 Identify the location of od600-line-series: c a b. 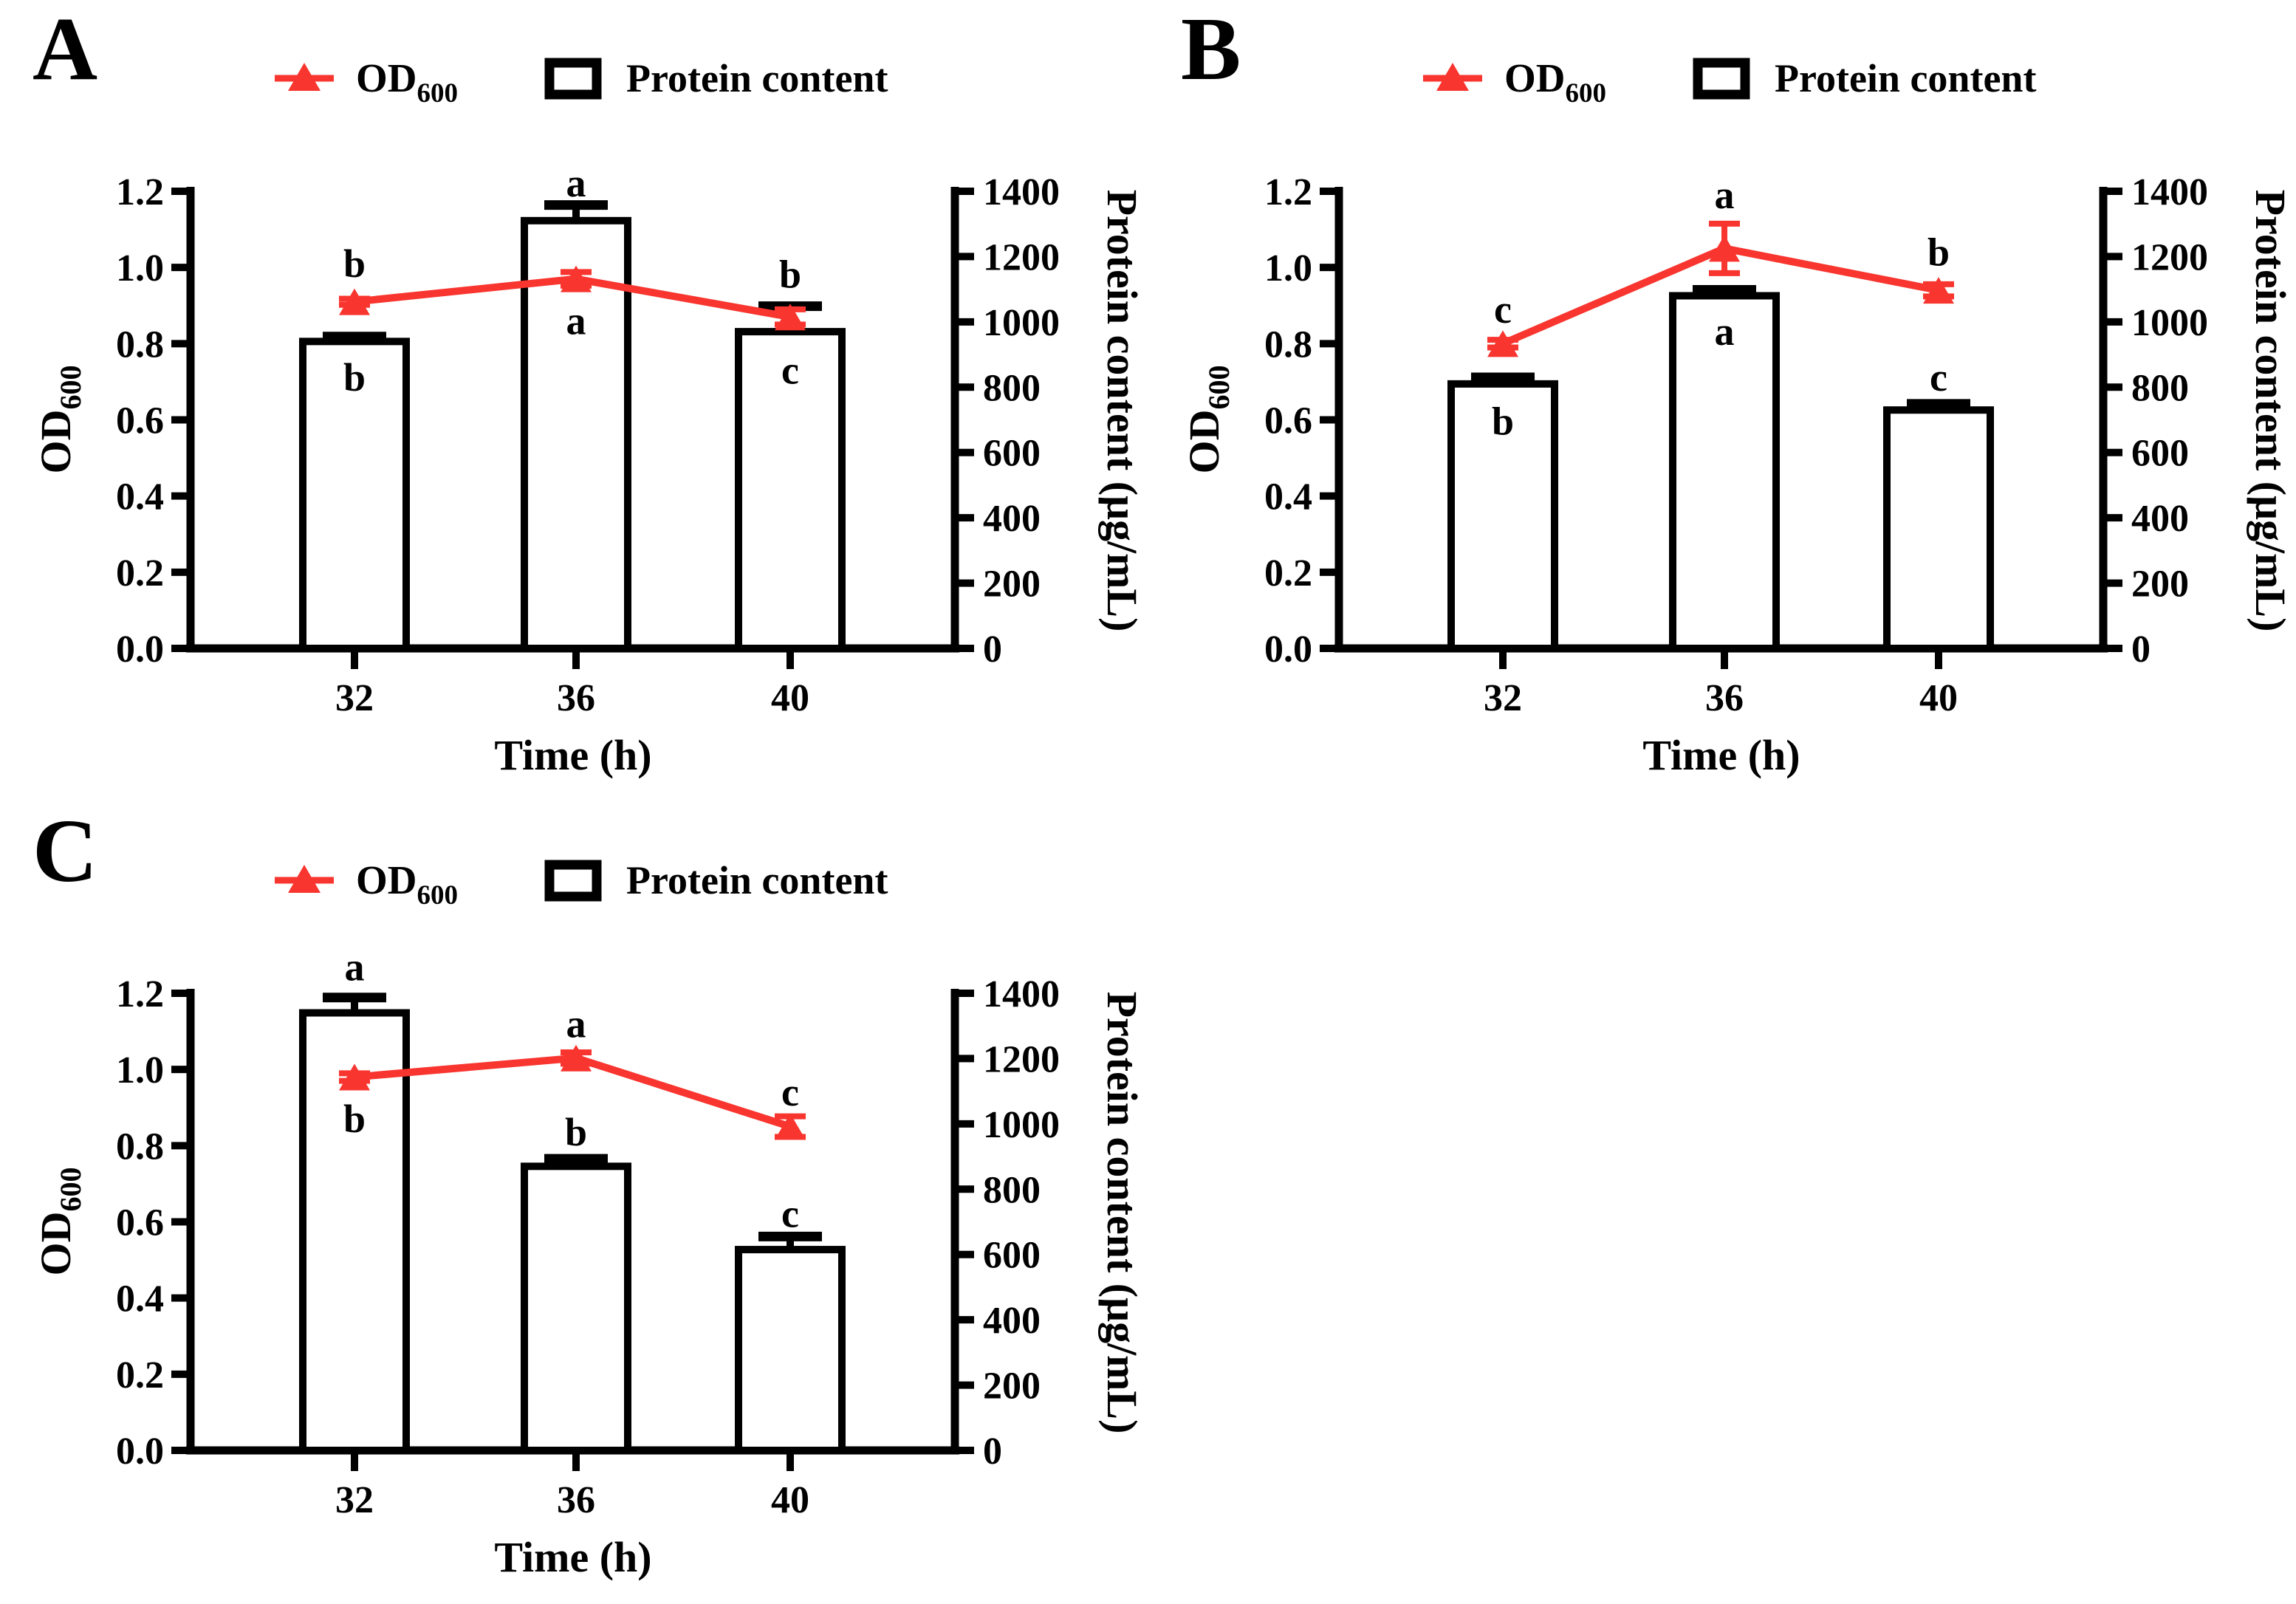
(1720, 265).